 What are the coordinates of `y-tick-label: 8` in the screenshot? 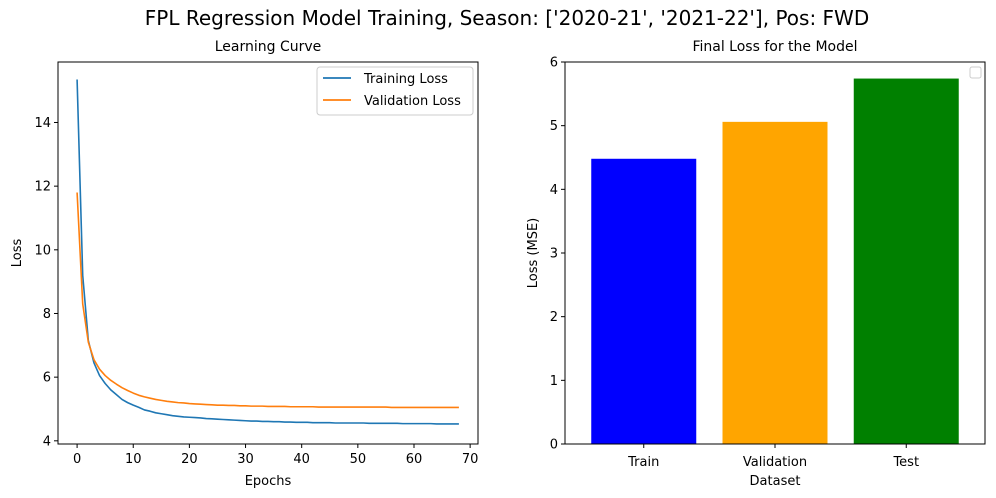 It's located at (47, 314).